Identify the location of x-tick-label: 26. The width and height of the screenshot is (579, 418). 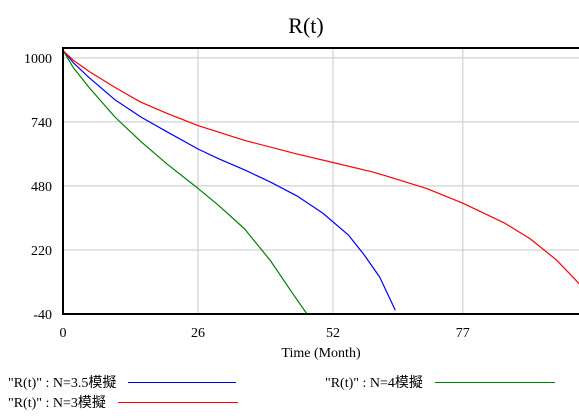
(198, 333).